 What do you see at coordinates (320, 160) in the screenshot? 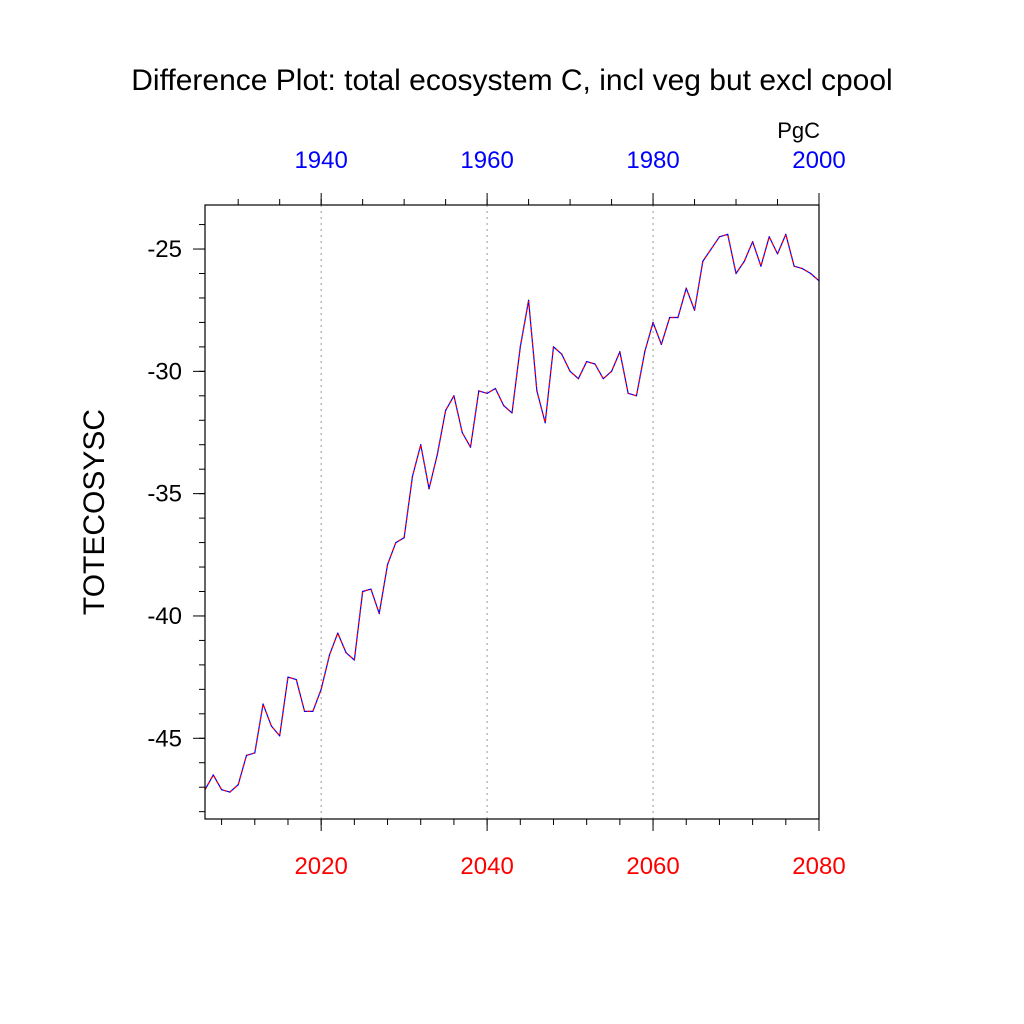
I see `x-top-tick-label: 1940` at bounding box center [320, 160].